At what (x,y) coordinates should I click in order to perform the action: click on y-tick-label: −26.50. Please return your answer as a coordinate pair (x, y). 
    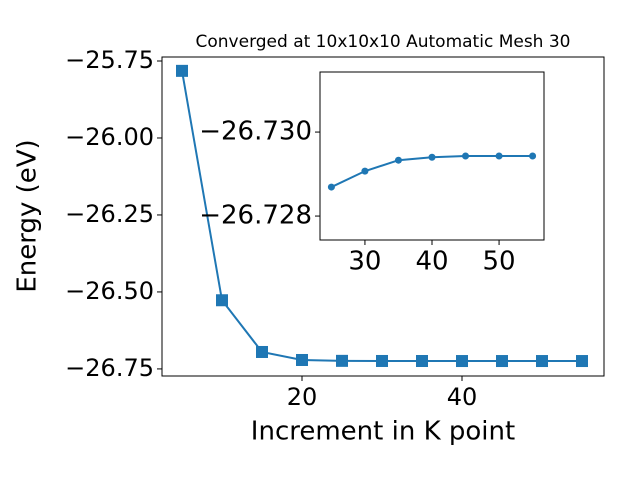
    Looking at the image, I should click on (109, 291).